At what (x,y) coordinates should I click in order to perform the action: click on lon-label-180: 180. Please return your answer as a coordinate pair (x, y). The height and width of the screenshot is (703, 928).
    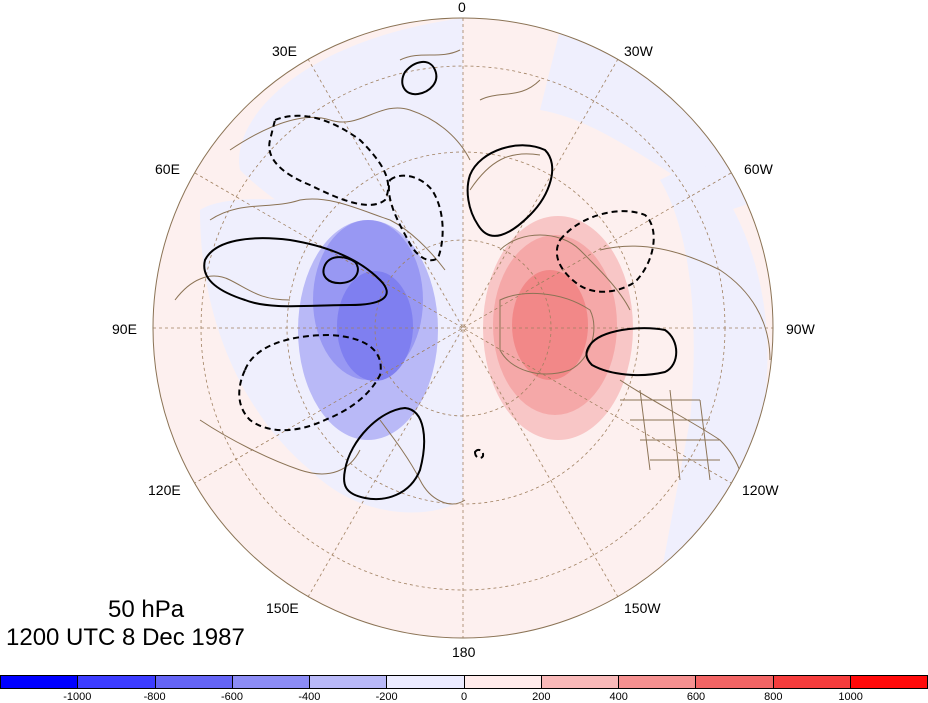
    Looking at the image, I should click on (464, 652).